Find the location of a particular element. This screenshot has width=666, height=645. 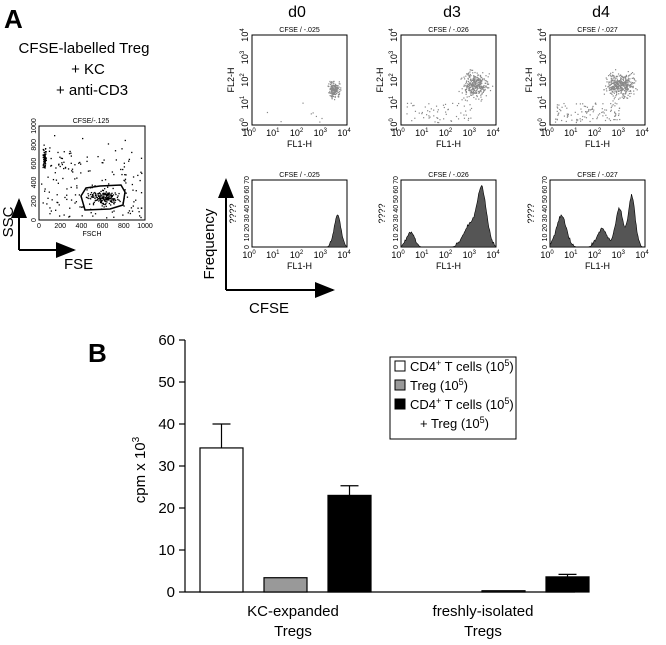

day-label-d4: d4 is located at coordinates (601, 12).